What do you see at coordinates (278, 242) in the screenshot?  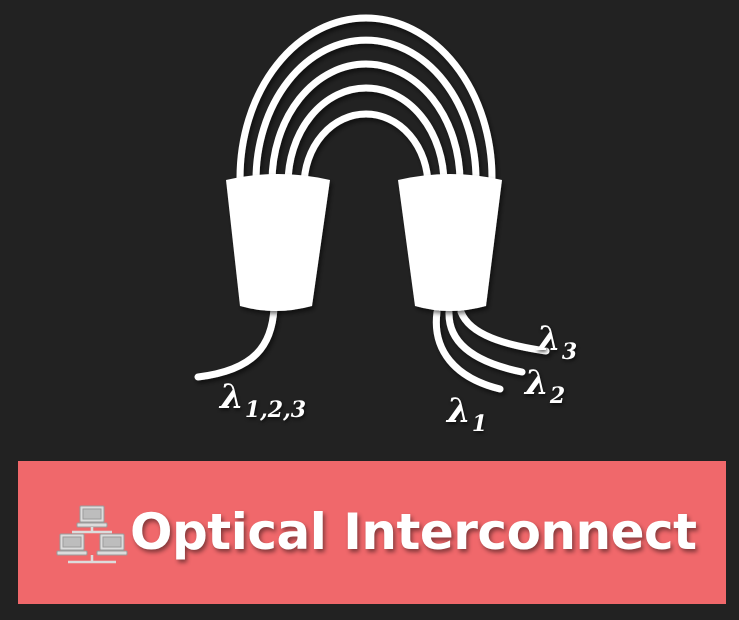 I see `left-coupler` at bounding box center [278, 242].